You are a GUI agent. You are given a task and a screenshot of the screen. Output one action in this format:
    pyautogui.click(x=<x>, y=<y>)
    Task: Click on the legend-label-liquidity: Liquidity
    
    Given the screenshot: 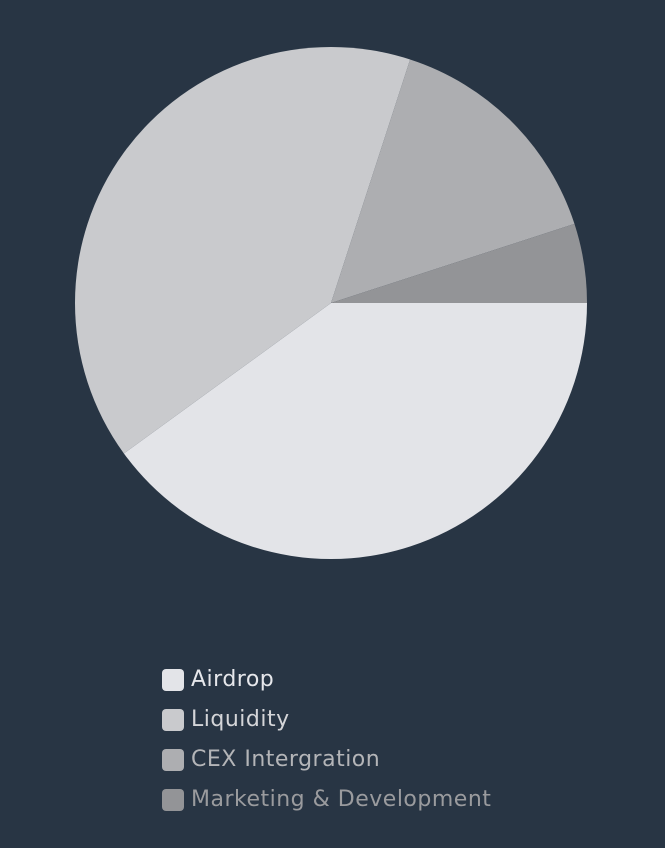 What is the action you would take?
    pyautogui.click(x=240, y=720)
    